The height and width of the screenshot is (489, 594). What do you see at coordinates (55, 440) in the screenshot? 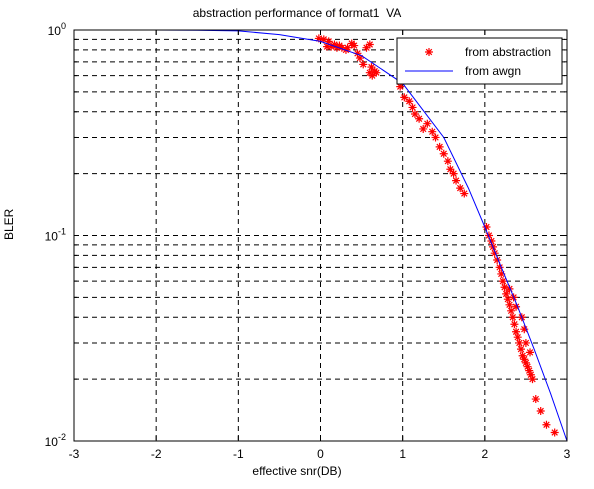
I see `y-tick-label: 10⁻²` at bounding box center [55, 440].